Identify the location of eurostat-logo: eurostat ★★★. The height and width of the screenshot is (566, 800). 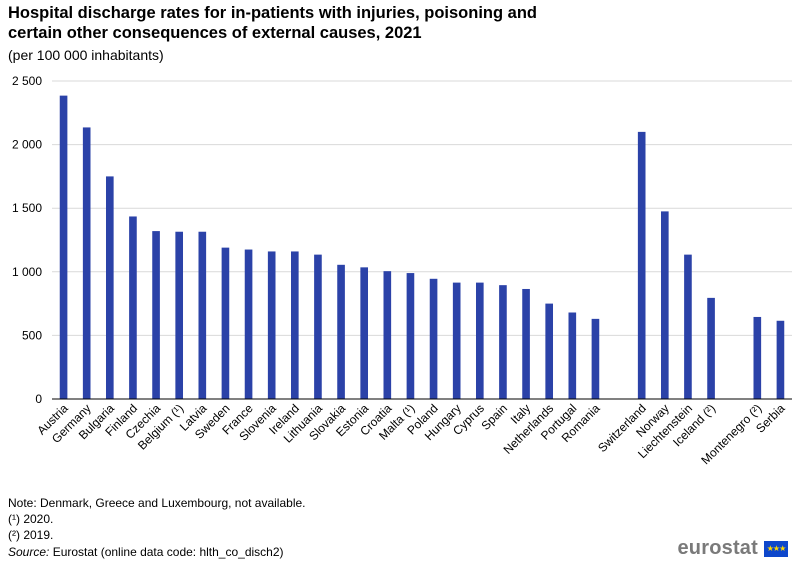
(732, 548).